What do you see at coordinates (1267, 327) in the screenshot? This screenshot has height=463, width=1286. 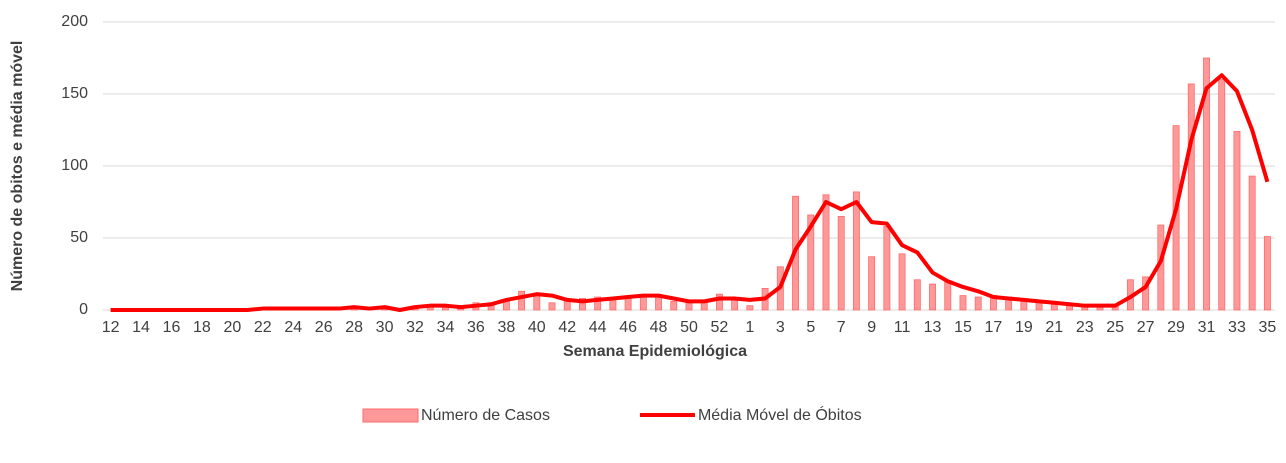 I see `x-tick-label: 35` at bounding box center [1267, 327].